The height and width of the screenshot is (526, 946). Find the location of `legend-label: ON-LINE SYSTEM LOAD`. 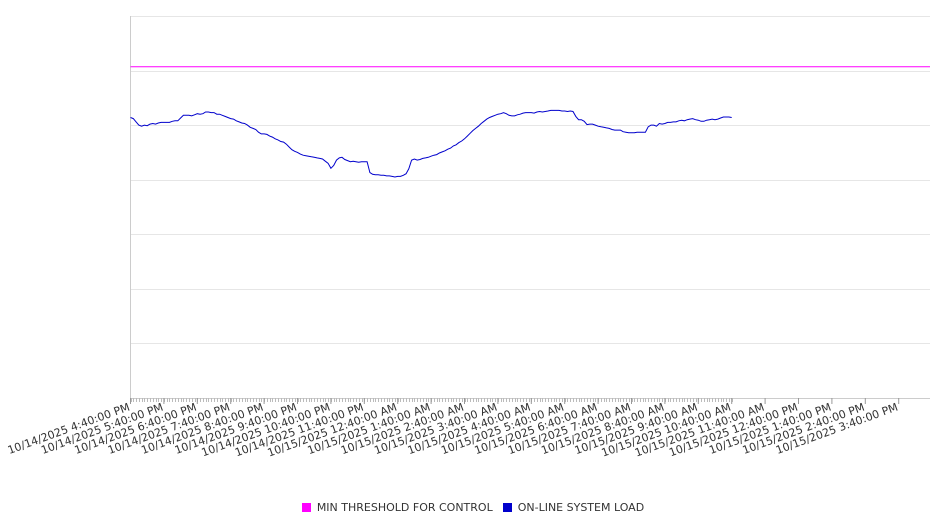

legend-label: ON-LINE SYSTEM LOAD is located at coordinates (581, 507).